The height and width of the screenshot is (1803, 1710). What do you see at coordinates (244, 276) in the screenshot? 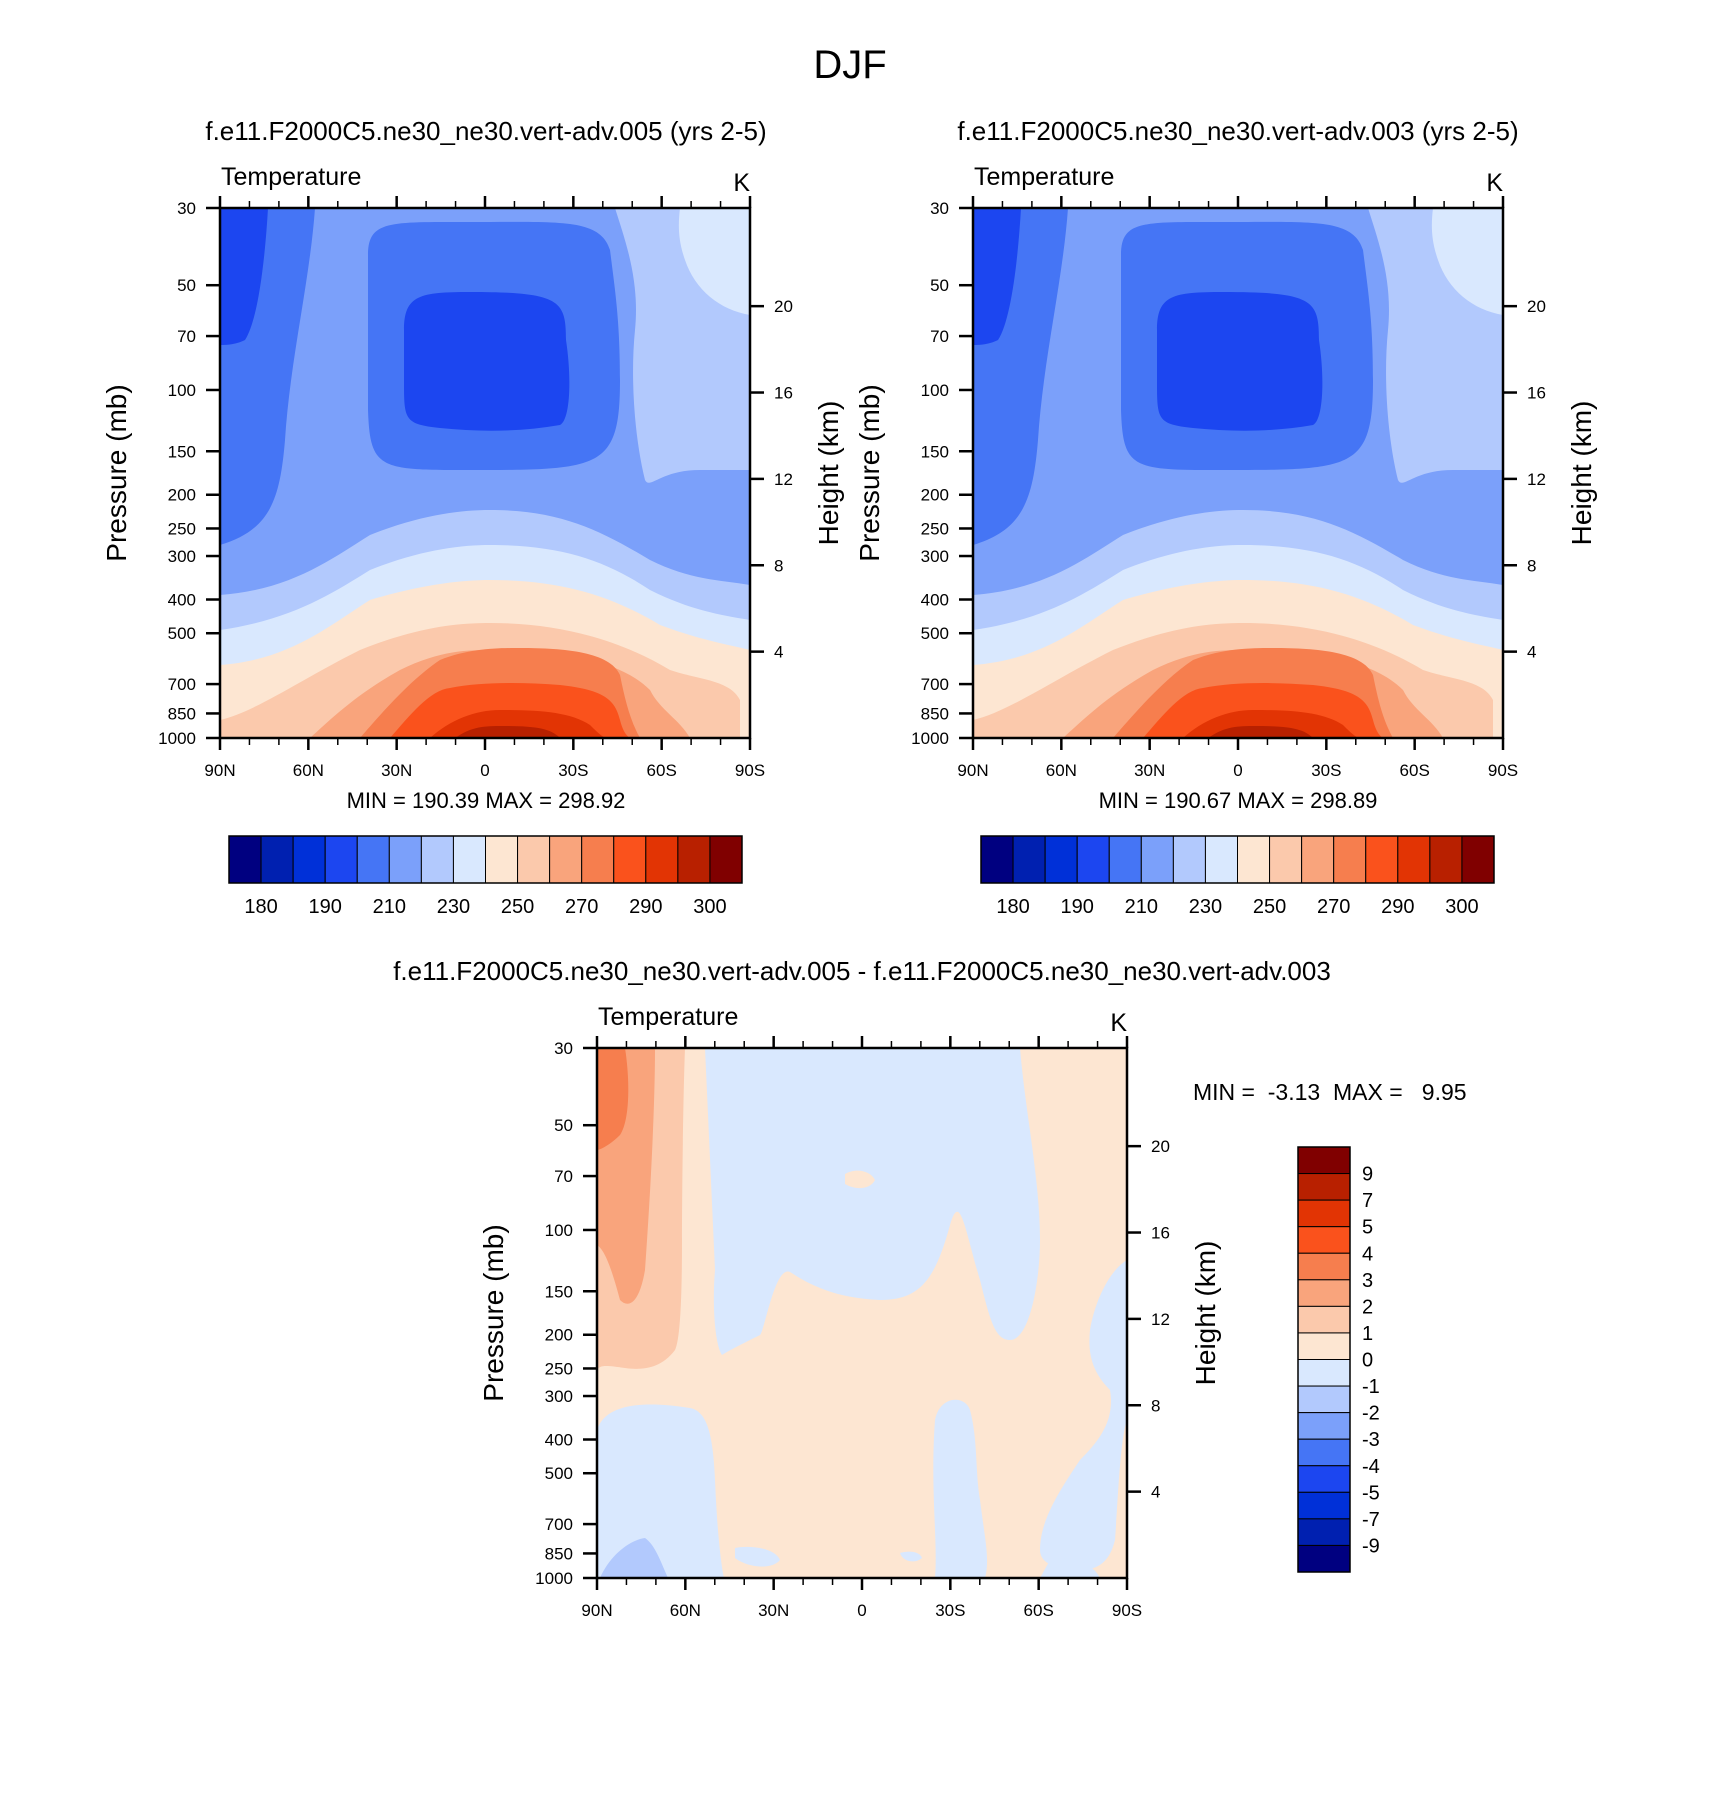
I see `panel-a-contour-210-left` at bounding box center [244, 276].